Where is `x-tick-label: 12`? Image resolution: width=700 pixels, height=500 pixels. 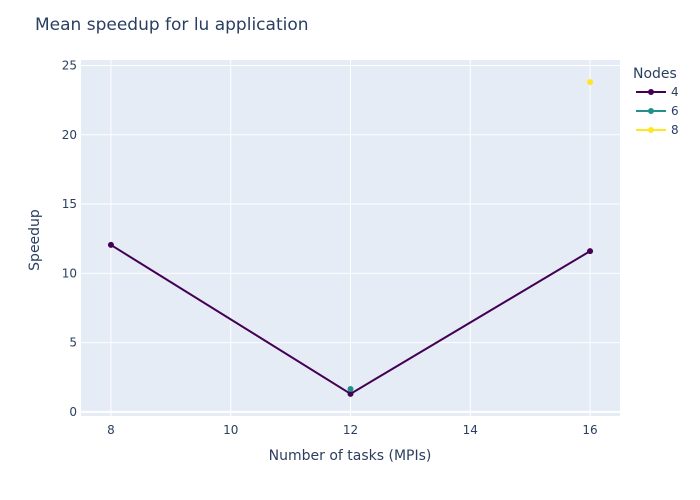
x-tick-label: 12 is located at coordinates (350, 430).